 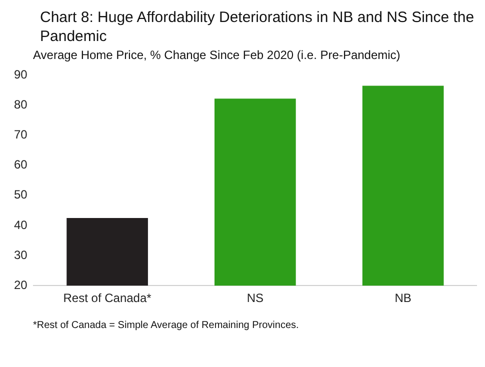 I want to click on x-tick-label: Rest of Canada*, so click(x=107, y=298).